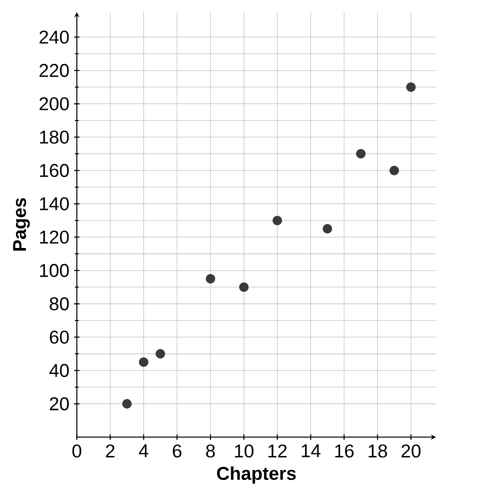 The height and width of the screenshot is (503, 477). Describe the element at coordinates (54, 271) in the screenshot. I see `y-tick-label: 100` at that location.